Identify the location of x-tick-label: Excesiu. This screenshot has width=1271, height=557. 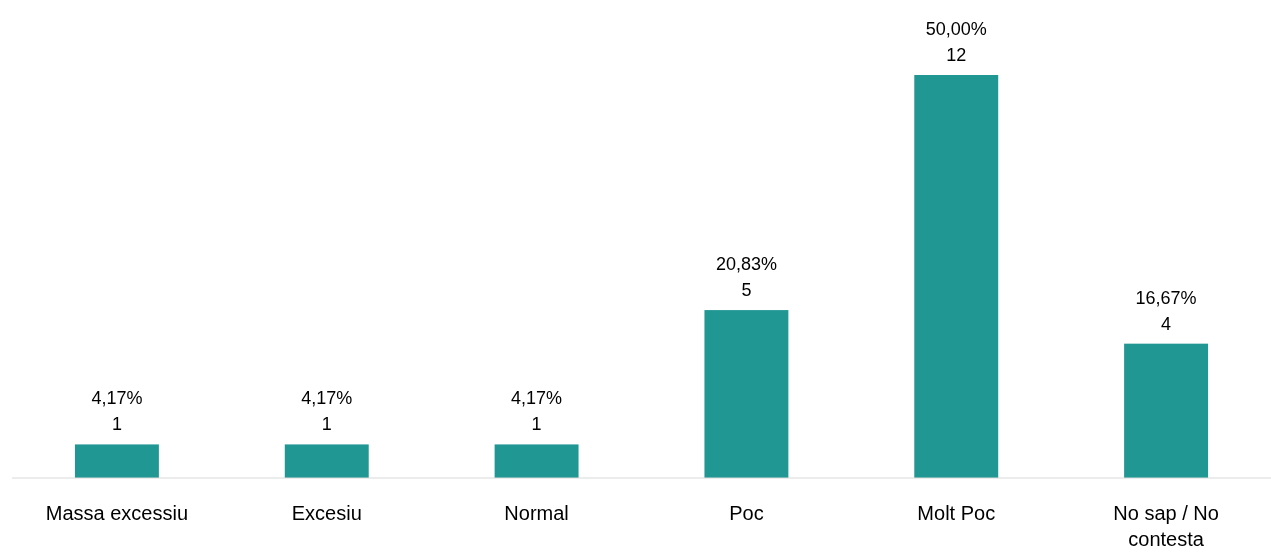
(326, 513).